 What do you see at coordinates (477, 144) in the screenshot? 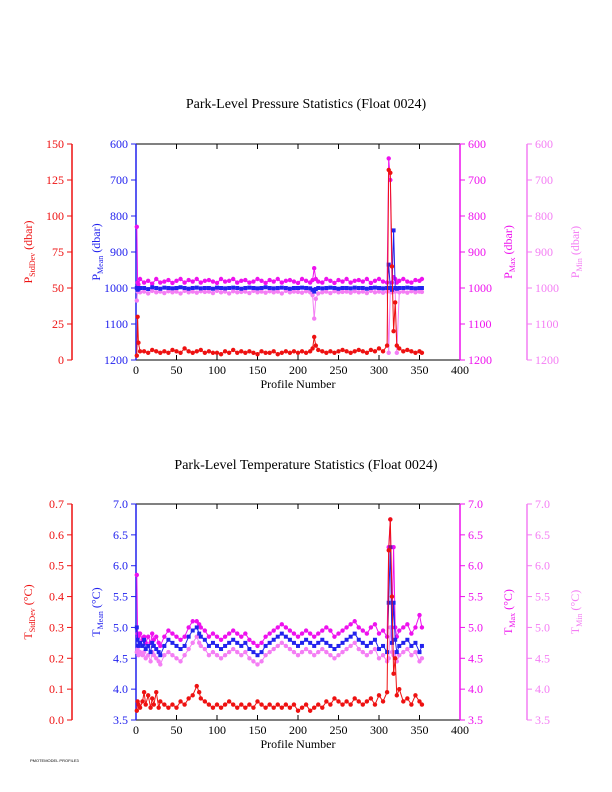
I see `pressure-max-tick-label: 600` at bounding box center [477, 144].